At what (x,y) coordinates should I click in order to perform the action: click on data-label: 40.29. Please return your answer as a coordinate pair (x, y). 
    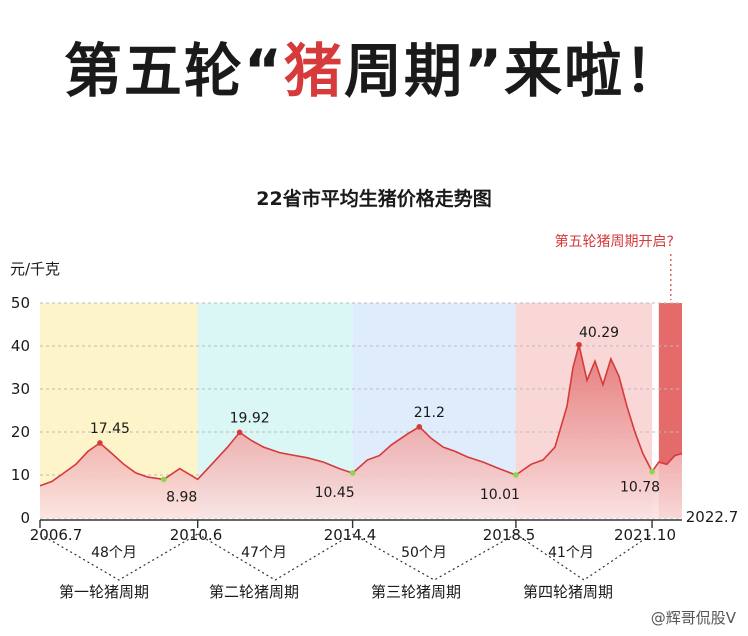
    Looking at the image, I should click on (599, 333).